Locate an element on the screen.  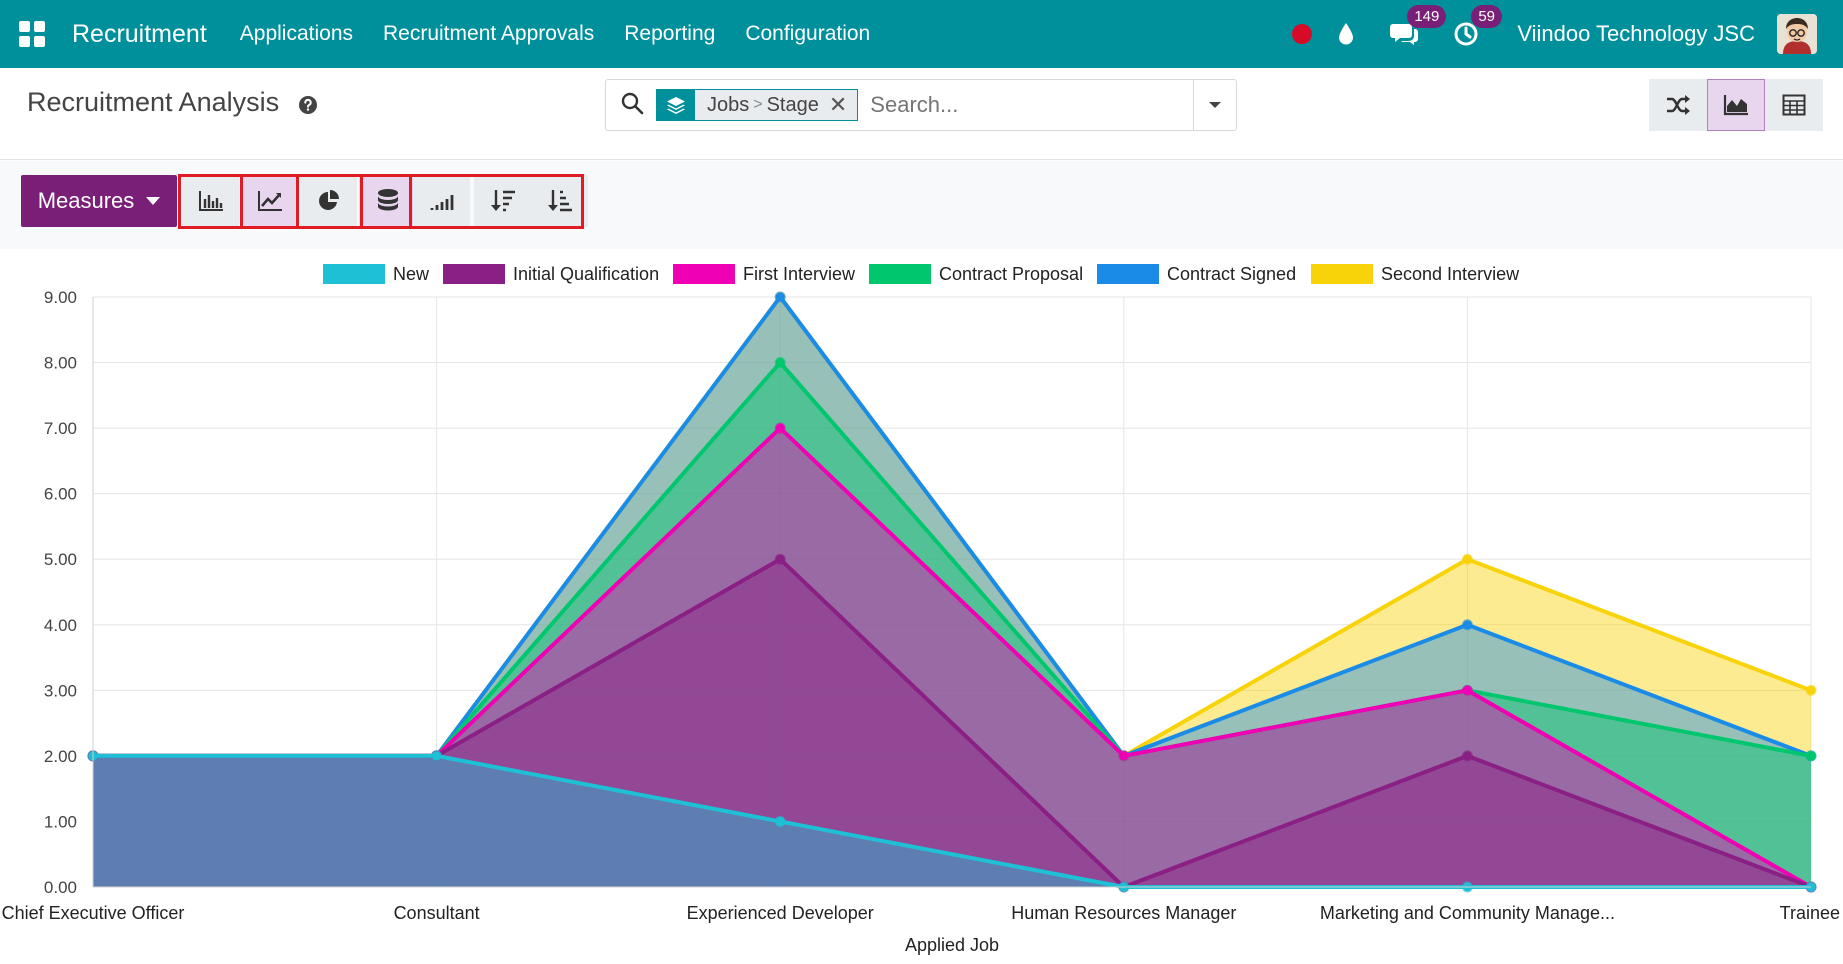
stacked-icon is located at coordinates (387, 200).